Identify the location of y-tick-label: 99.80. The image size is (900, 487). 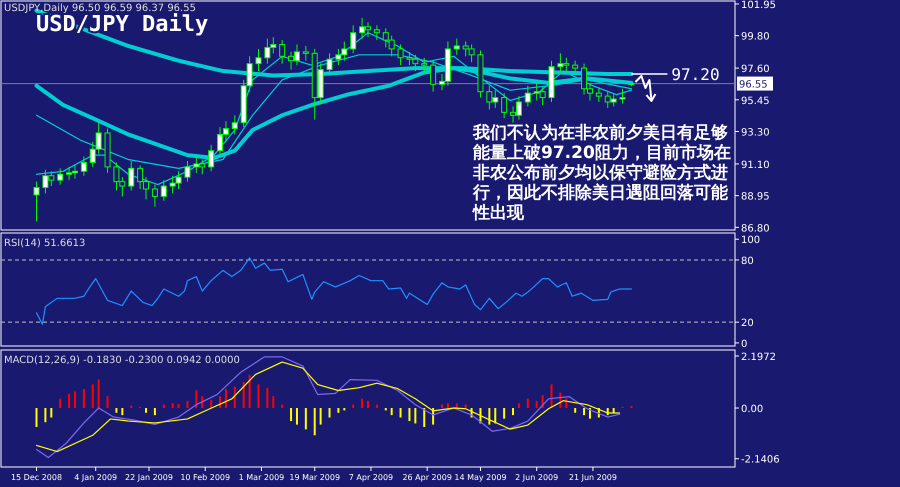
(755, 37).